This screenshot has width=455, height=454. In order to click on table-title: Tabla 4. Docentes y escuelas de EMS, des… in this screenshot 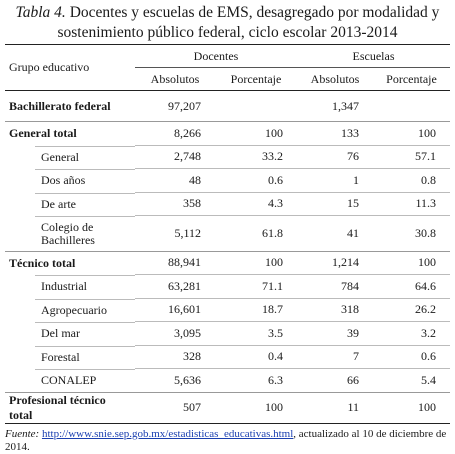, I will do `click(227, 22)`.